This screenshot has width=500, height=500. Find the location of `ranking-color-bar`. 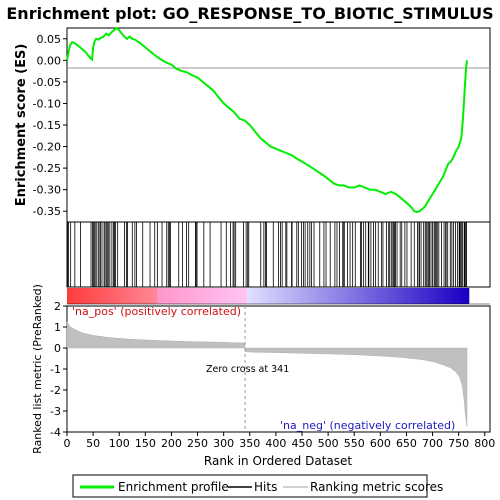

ranking-color-bar is located at coordinates (278, 296).